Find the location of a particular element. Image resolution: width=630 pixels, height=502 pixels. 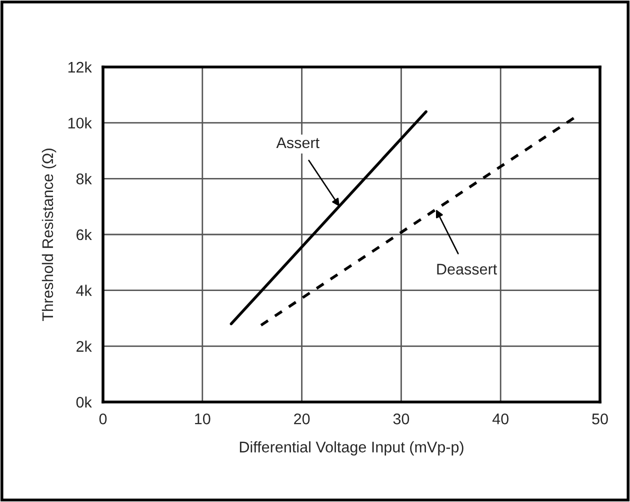

y-tick-label: 10k is located at coordinates (80, 123).